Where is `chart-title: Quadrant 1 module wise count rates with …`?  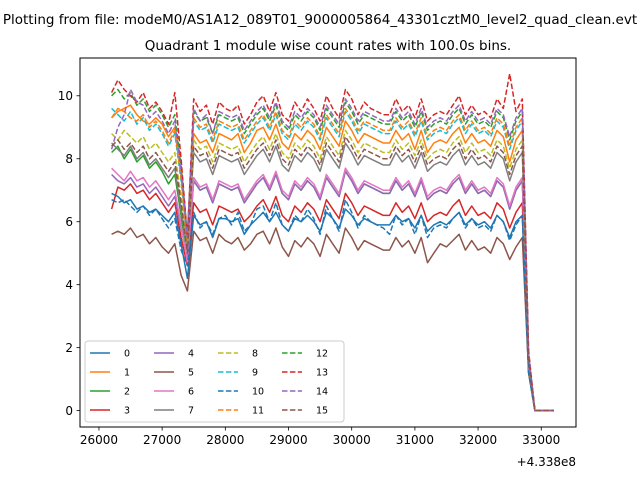
chart-title: Quadrant 1 module wise count rates with … is located at coordinates (328, 46).